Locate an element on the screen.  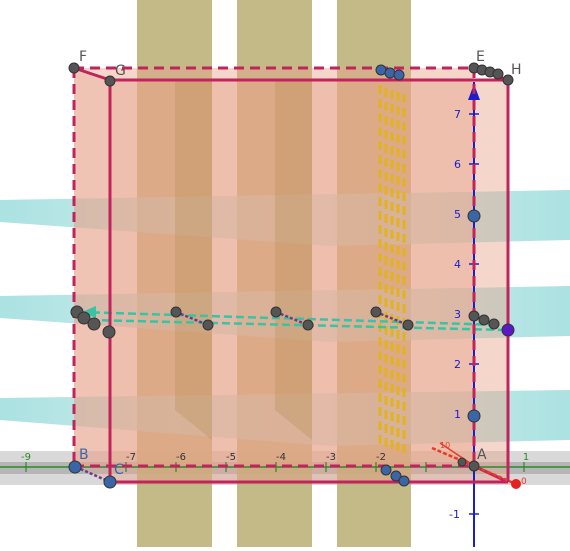
z-tick-3: 3 is located at coordinates (457, 314).